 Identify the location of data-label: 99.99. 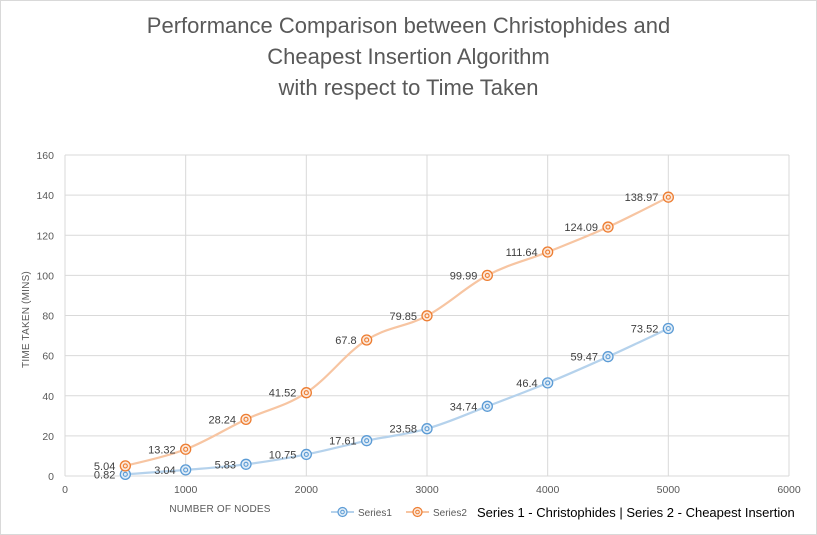
(464, 276).